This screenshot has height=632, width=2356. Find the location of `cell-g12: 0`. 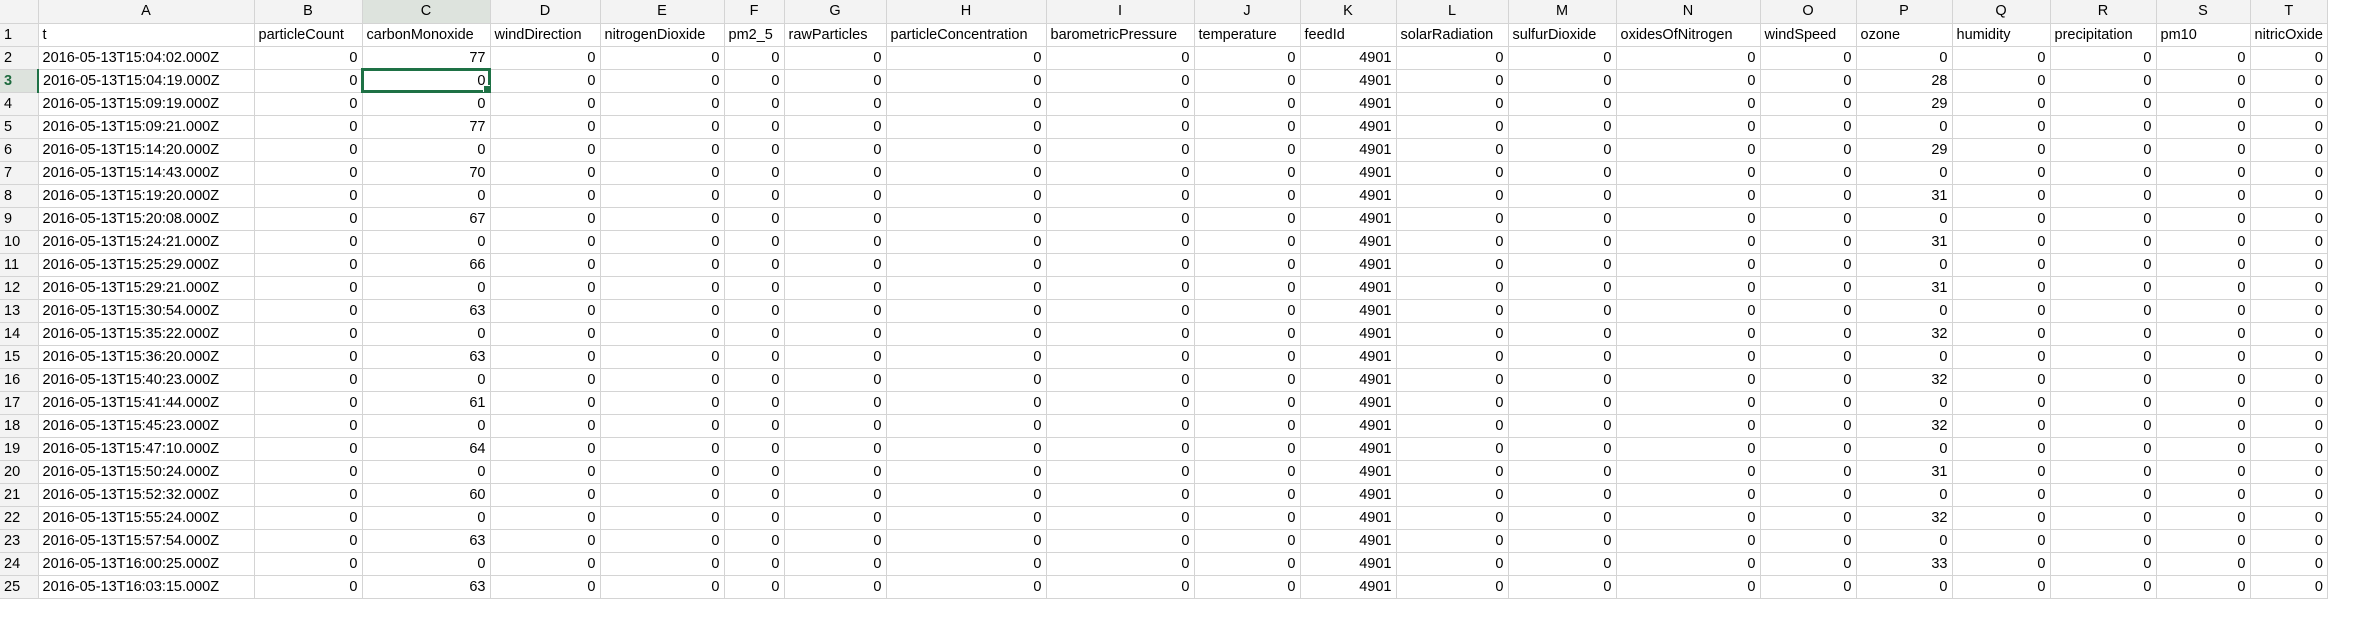

cell-g12: 0 is located at coordinates (835, 288).